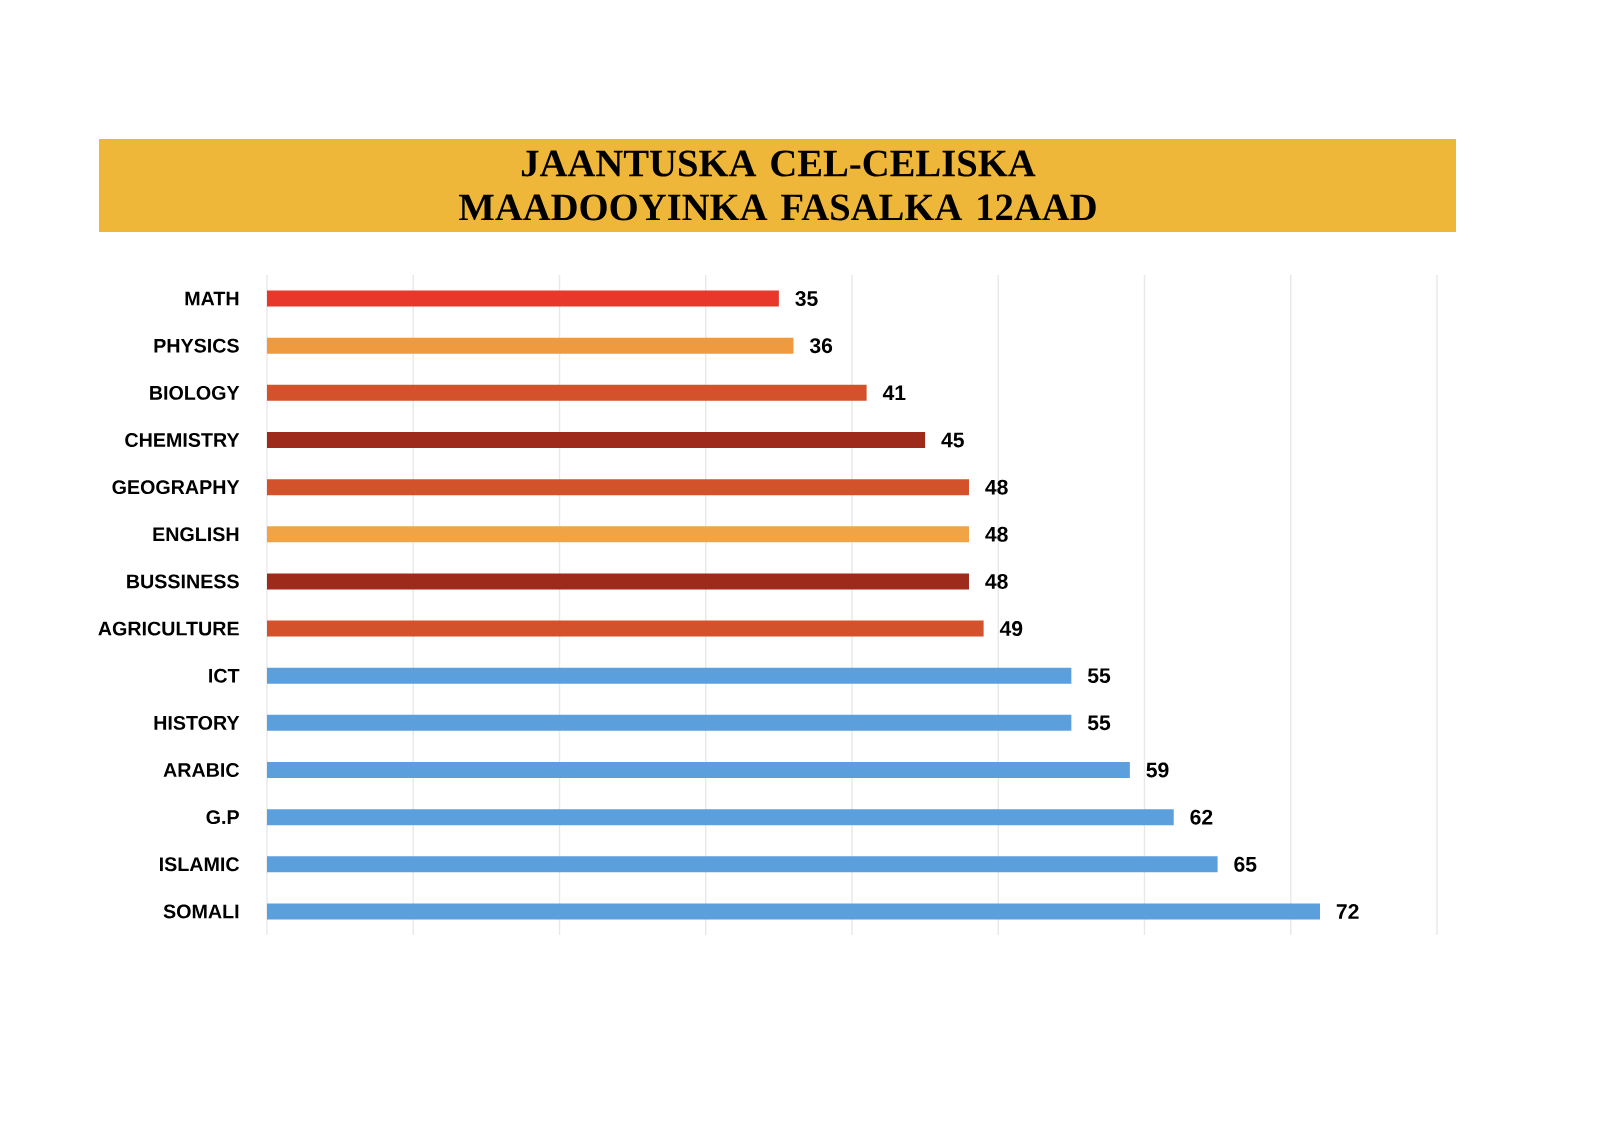  What do you see at coordinates (224, 675) in the screenshot?
I see `y-tick-label: ICT` at bounding box center [224, 675].